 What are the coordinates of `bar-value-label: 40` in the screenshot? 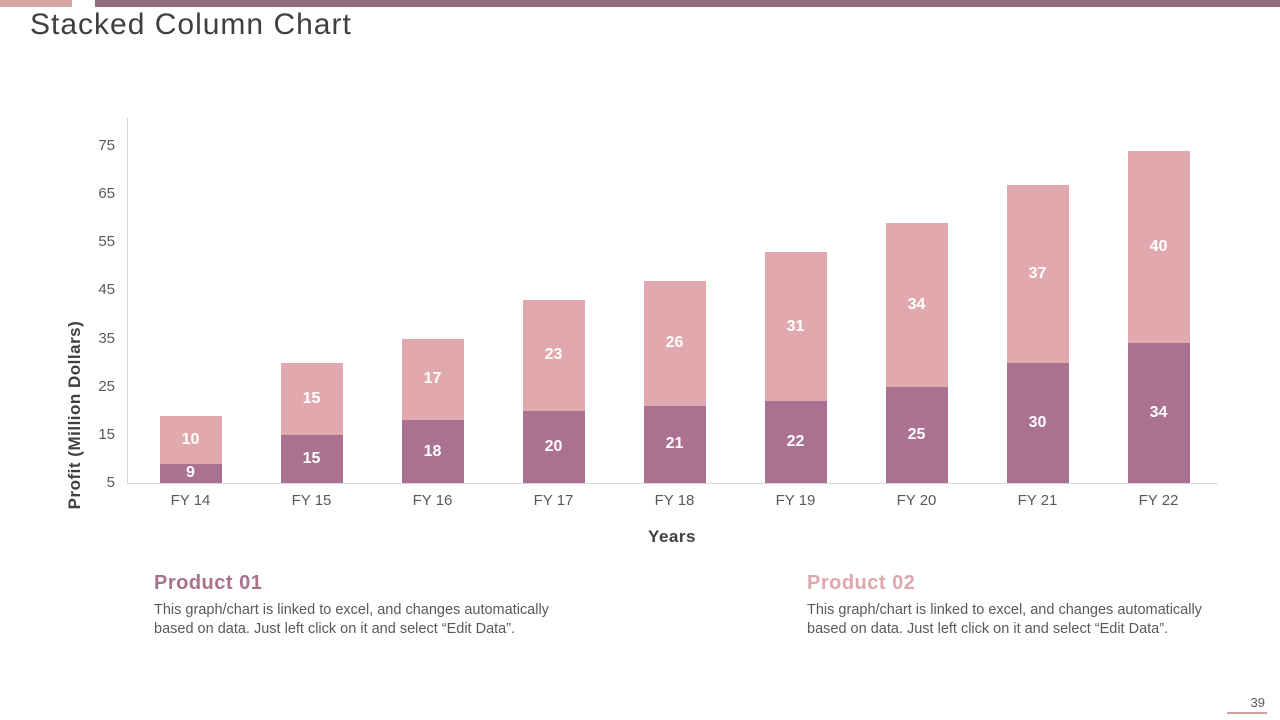 It's located at (1158, 247).